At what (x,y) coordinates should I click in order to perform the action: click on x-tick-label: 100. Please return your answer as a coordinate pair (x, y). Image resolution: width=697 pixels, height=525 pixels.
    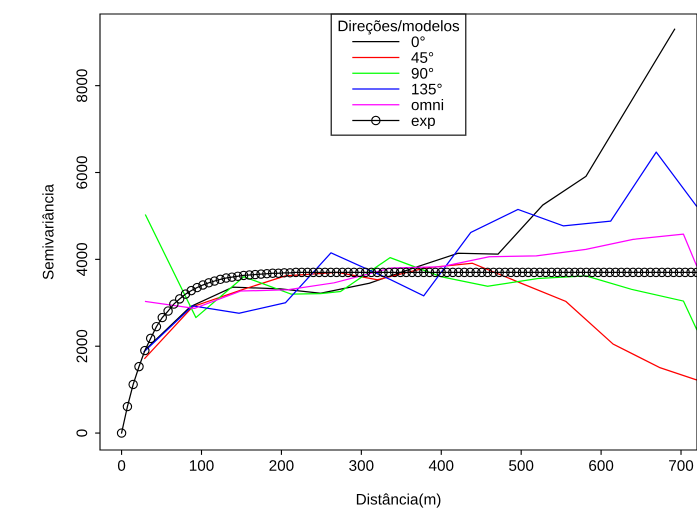
    Looking at the image, I should click on (202, 465).